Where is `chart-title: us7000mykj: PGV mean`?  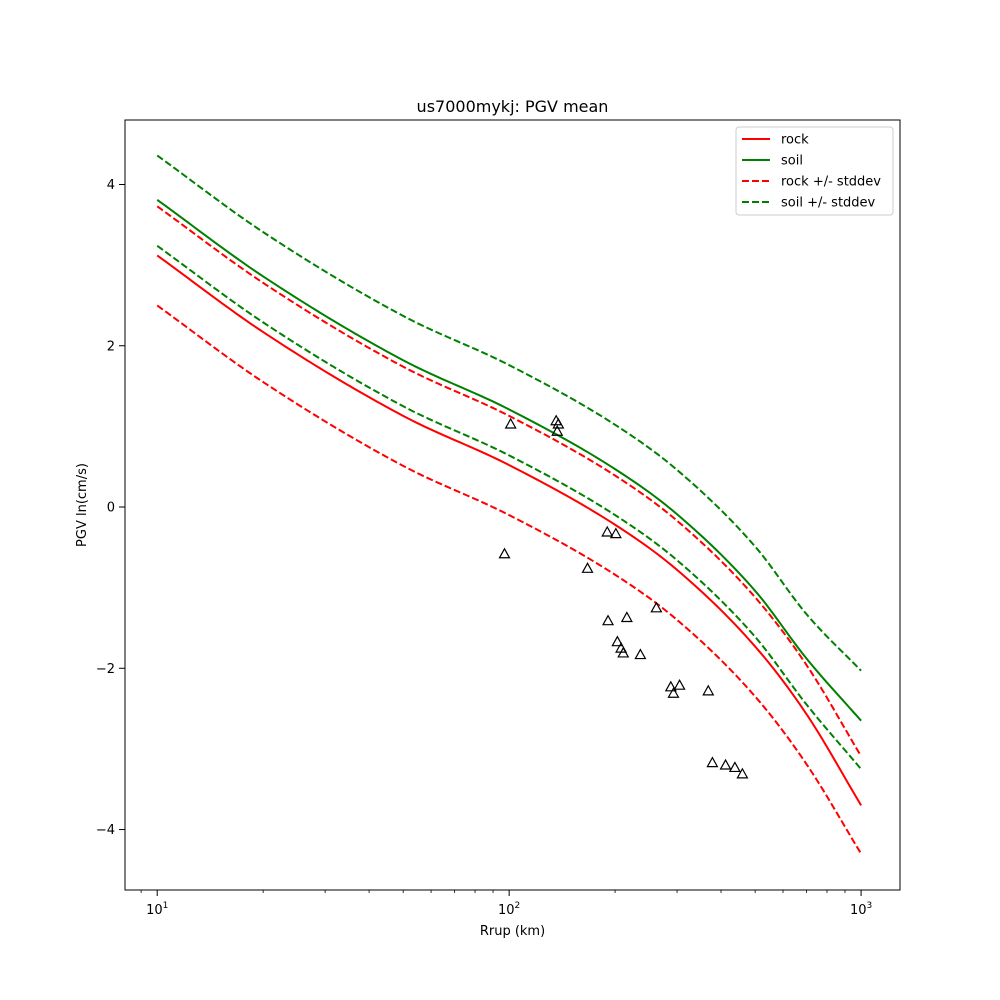 chart-title: us7000mykj: PGV mean is located at coordinates (513, 106).